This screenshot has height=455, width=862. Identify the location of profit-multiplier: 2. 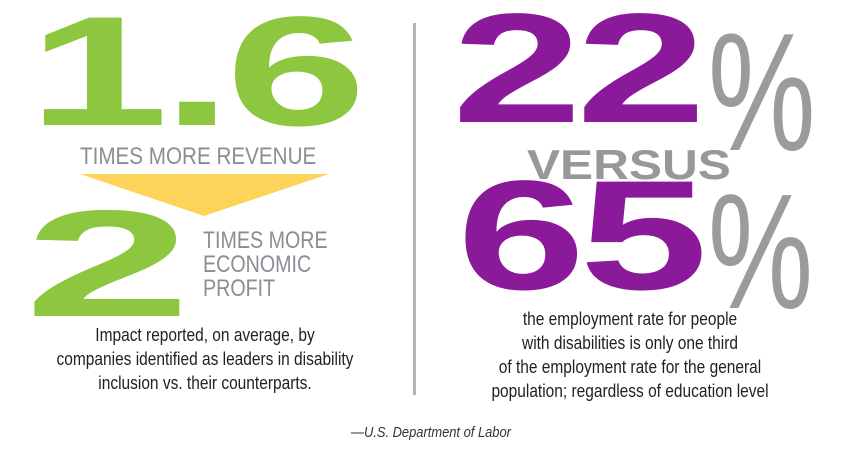
(107, 264).